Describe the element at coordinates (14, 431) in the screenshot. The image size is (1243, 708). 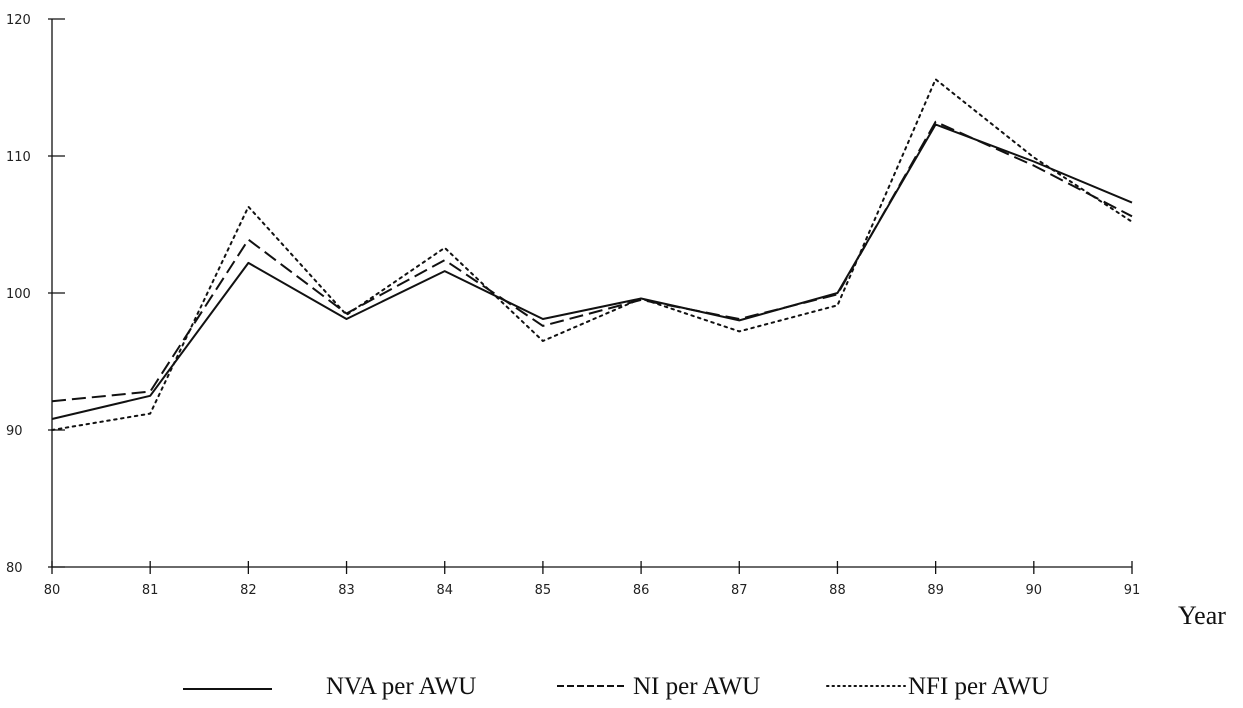
I see `y-tick-label: 90` at that location.